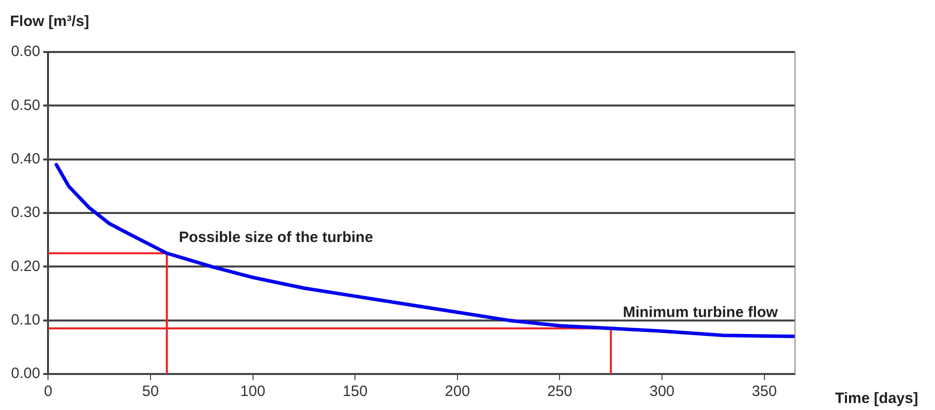 The height and width of the screenshot is (410, 935). What do you see at coordinates (764, 391) in the screenshot?
I see `x-tick-label: 350` at bounding box center [764, 391].